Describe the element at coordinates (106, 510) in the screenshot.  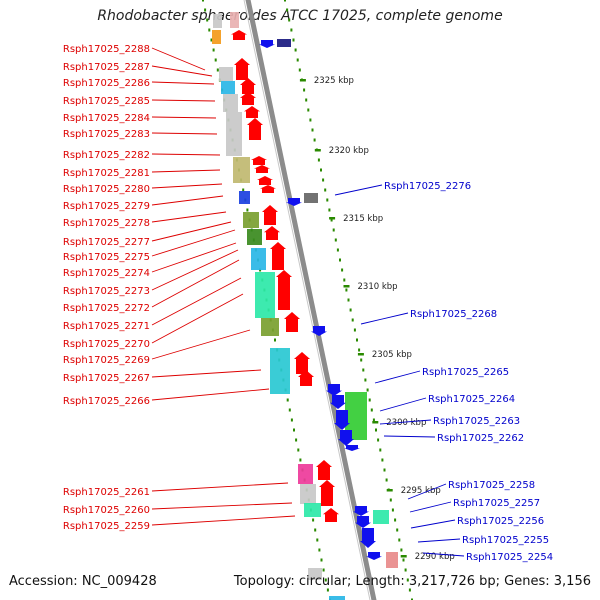
I see `left-gene-label: Rsph17025_2260` at that location.